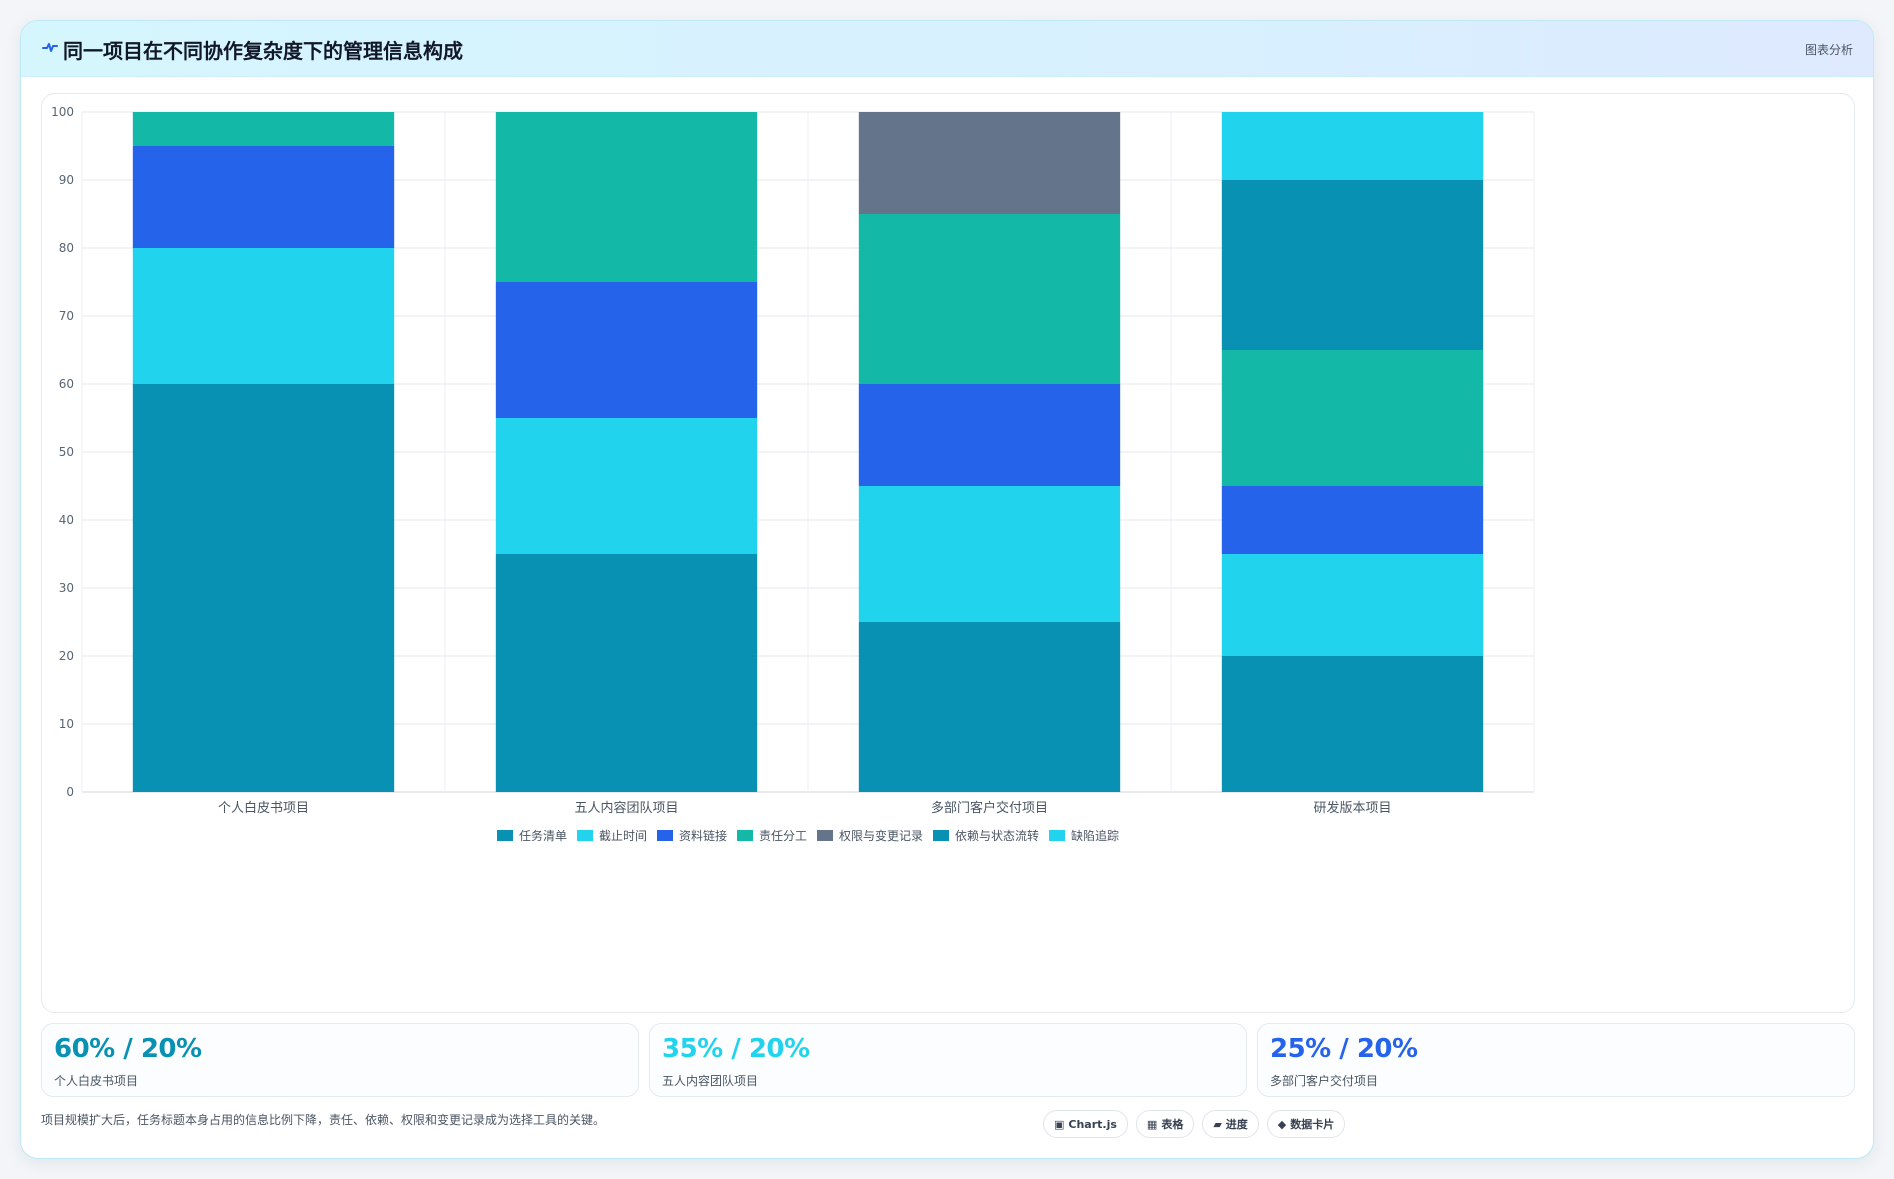 Image resolution: width=1894 pixels, height=1179 pixels. Describe the element at coordinates (1095, 835) in the screenshot. I see `legend-label: 缺陷追踪` at that location.